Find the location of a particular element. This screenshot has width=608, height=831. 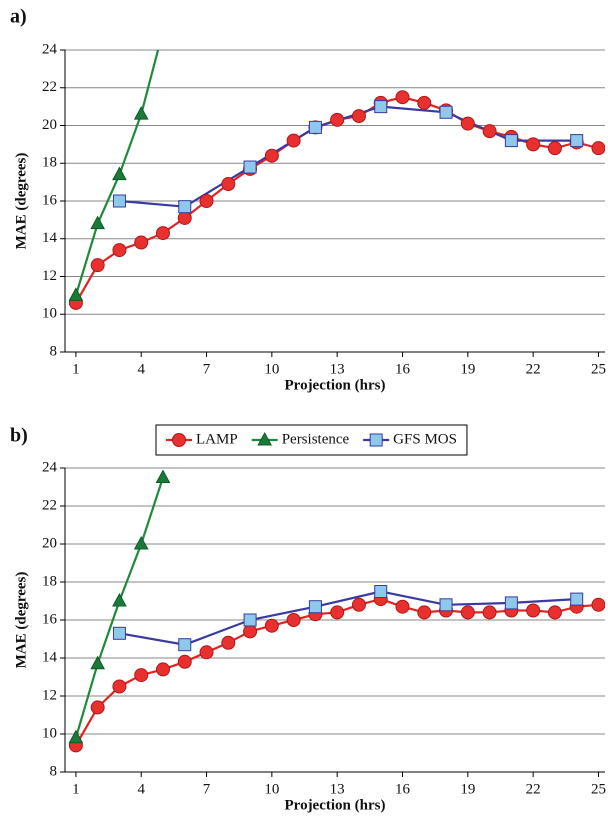

y-tick-label: 16 is located at coordinates (50, 619).